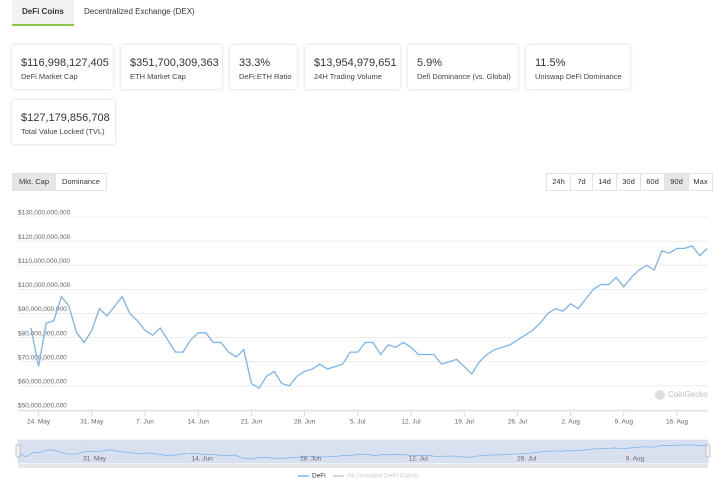 This screenshot has width=727, height=490. What do you see at coordinates (139, 11) in the screenshot?
I see `tab: Decentralized Exchange (DEX)` at bounding box center [139, 11].